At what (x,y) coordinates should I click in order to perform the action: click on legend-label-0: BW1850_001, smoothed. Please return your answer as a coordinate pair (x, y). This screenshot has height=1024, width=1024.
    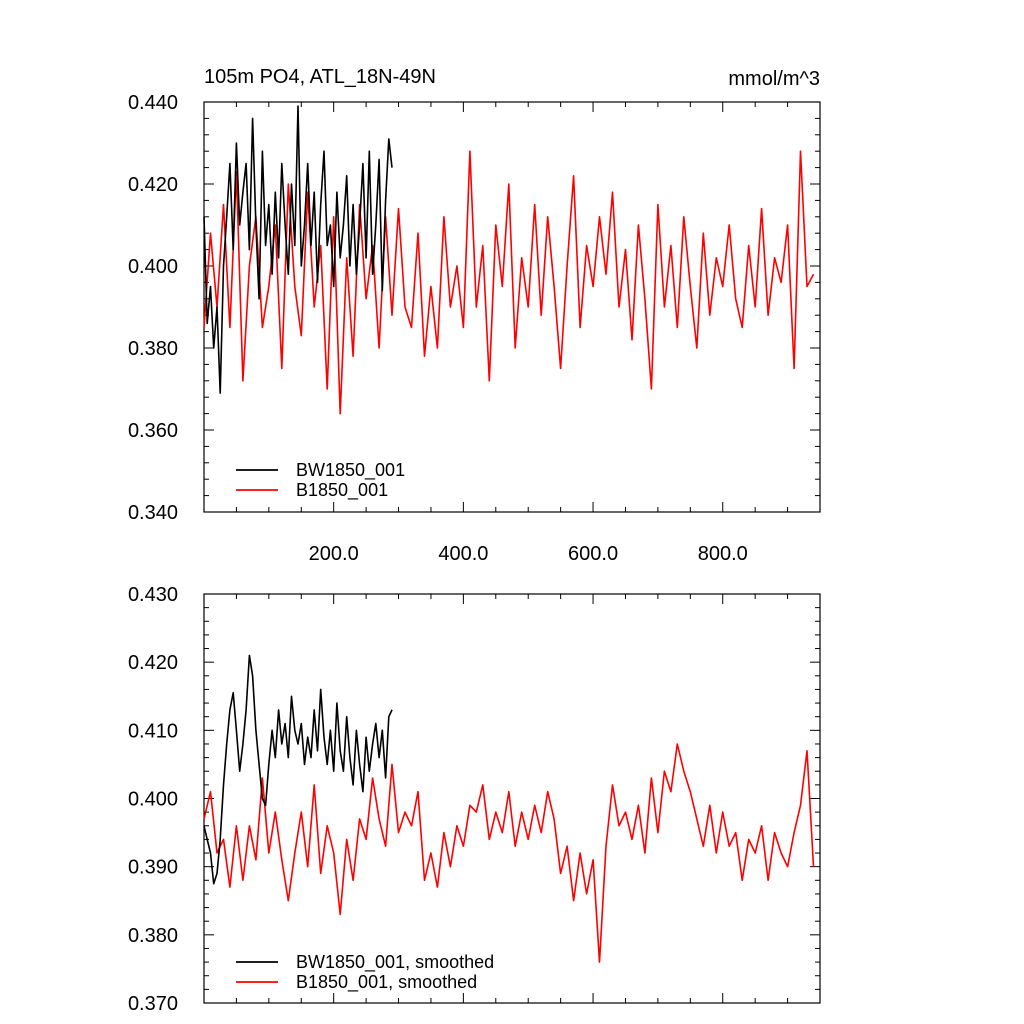
    Looking at the image, I should click on (395, 962).